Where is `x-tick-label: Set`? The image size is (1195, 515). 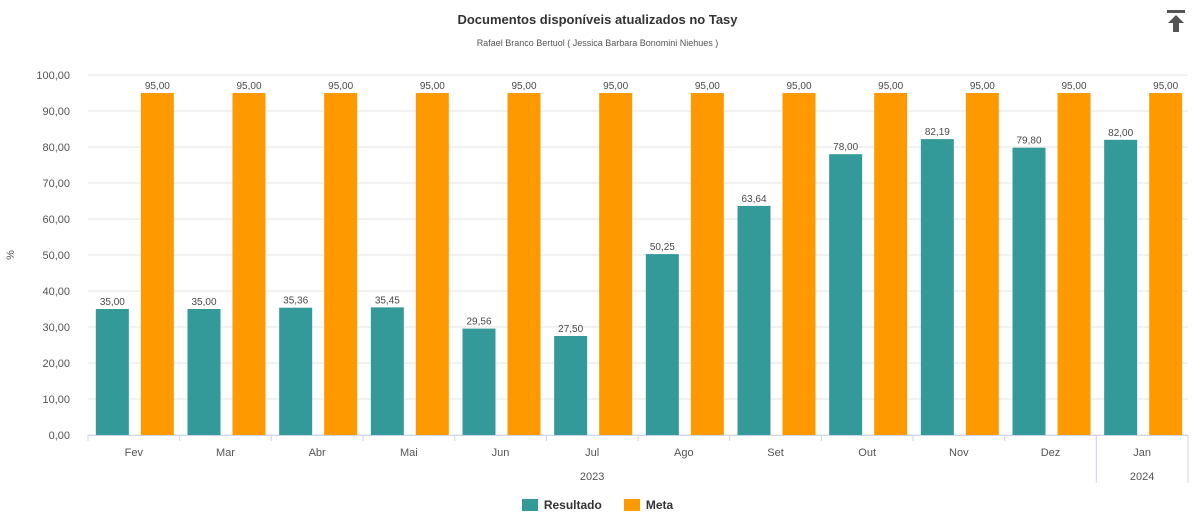
x-tick-label: Set is located at coordinates (775, 453).